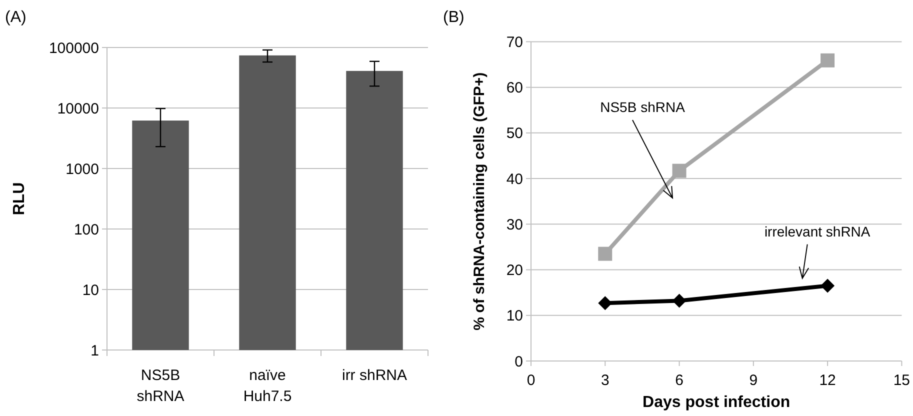 The width and height of the screenshot is (913, 416). Describe the element at coordinates (82, 169) in the screenshot. I see `y-tick-label: 1000` at that location.